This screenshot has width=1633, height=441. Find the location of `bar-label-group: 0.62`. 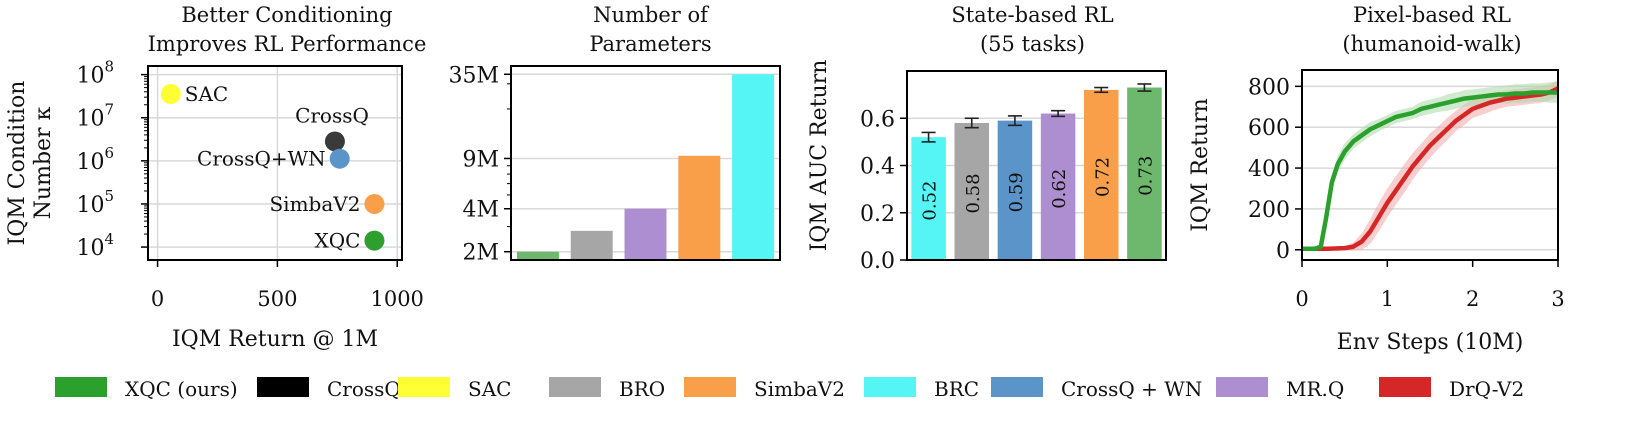

bar-label-group: 0.62 is located at coordinates (1059, 189).